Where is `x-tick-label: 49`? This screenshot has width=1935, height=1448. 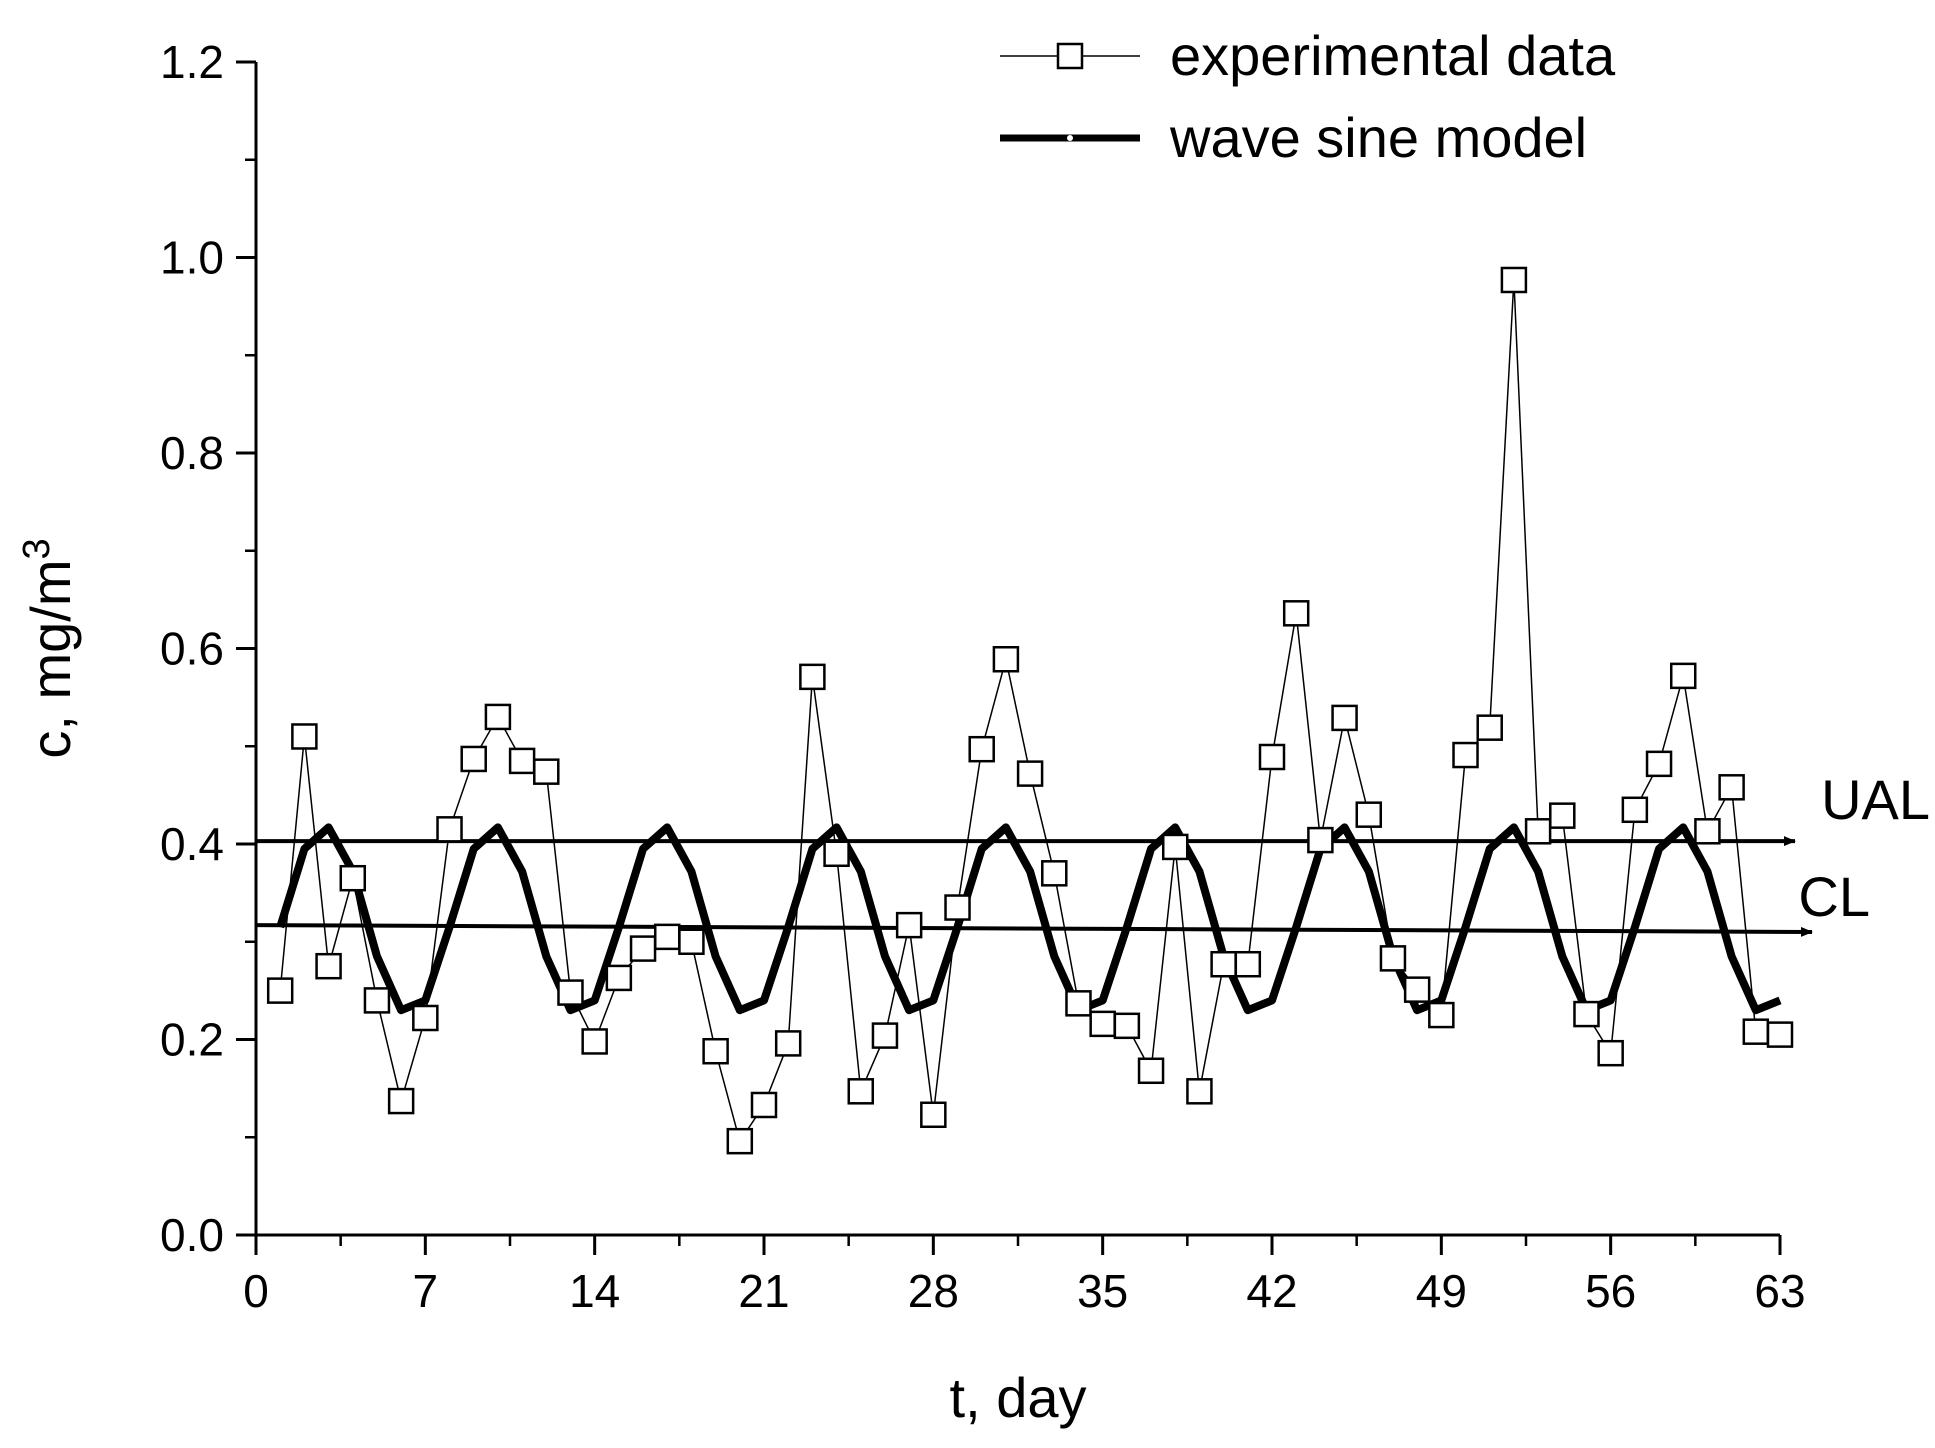 x-tick-label: 49 is located at coordinates (1441, 1291).